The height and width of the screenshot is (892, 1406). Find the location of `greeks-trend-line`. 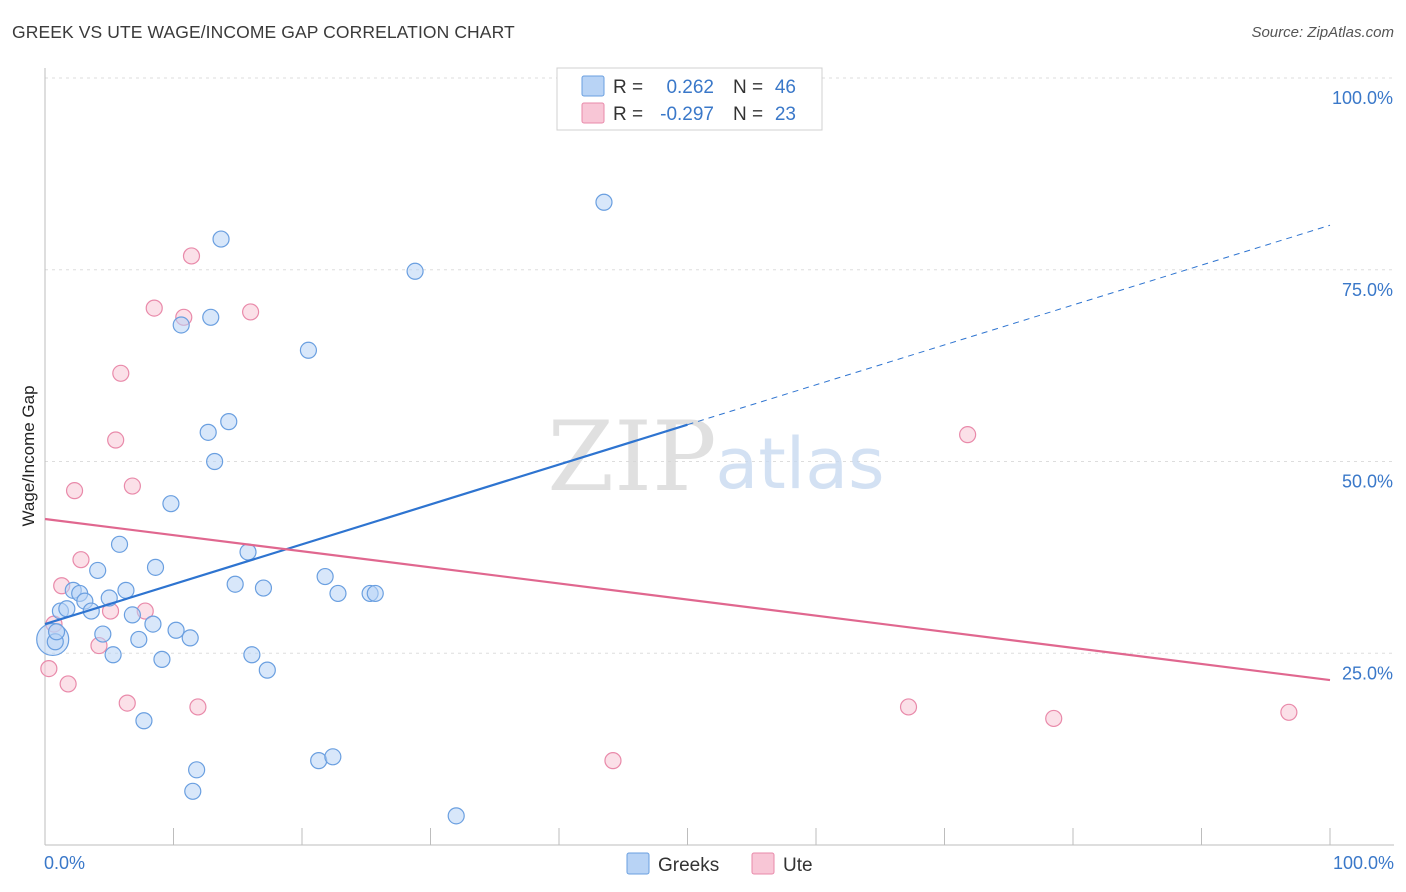

greeks-trend-line is located at coordinates (366, 524).